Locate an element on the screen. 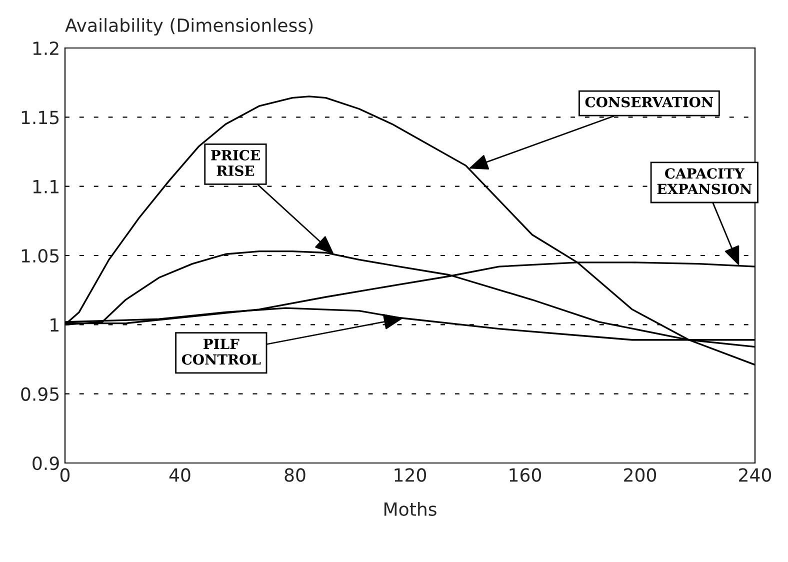  y-tick-label: 1 is located at coordinates (54, 325).